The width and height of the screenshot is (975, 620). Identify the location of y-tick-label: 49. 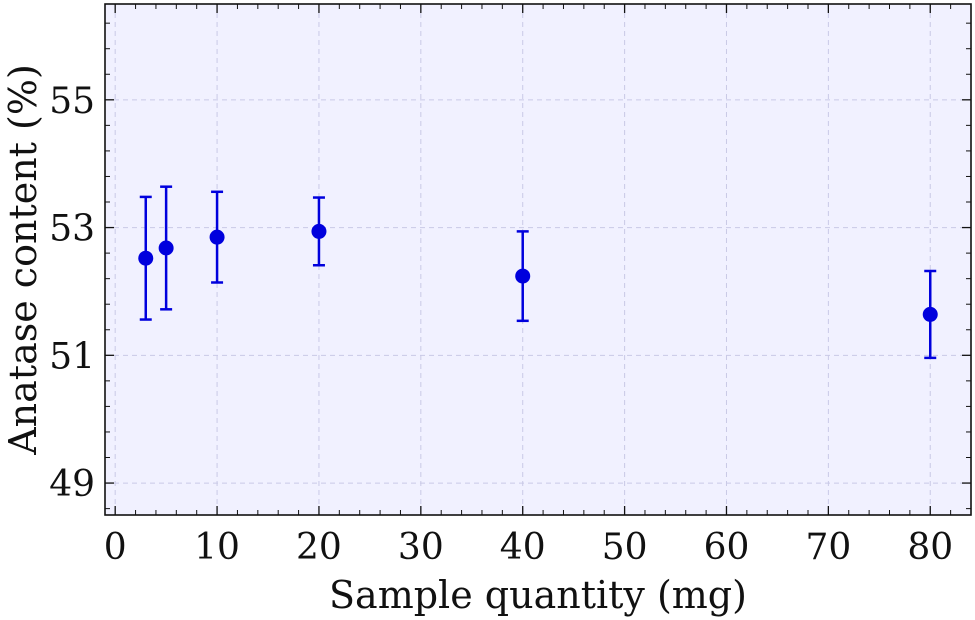
(72, 484).